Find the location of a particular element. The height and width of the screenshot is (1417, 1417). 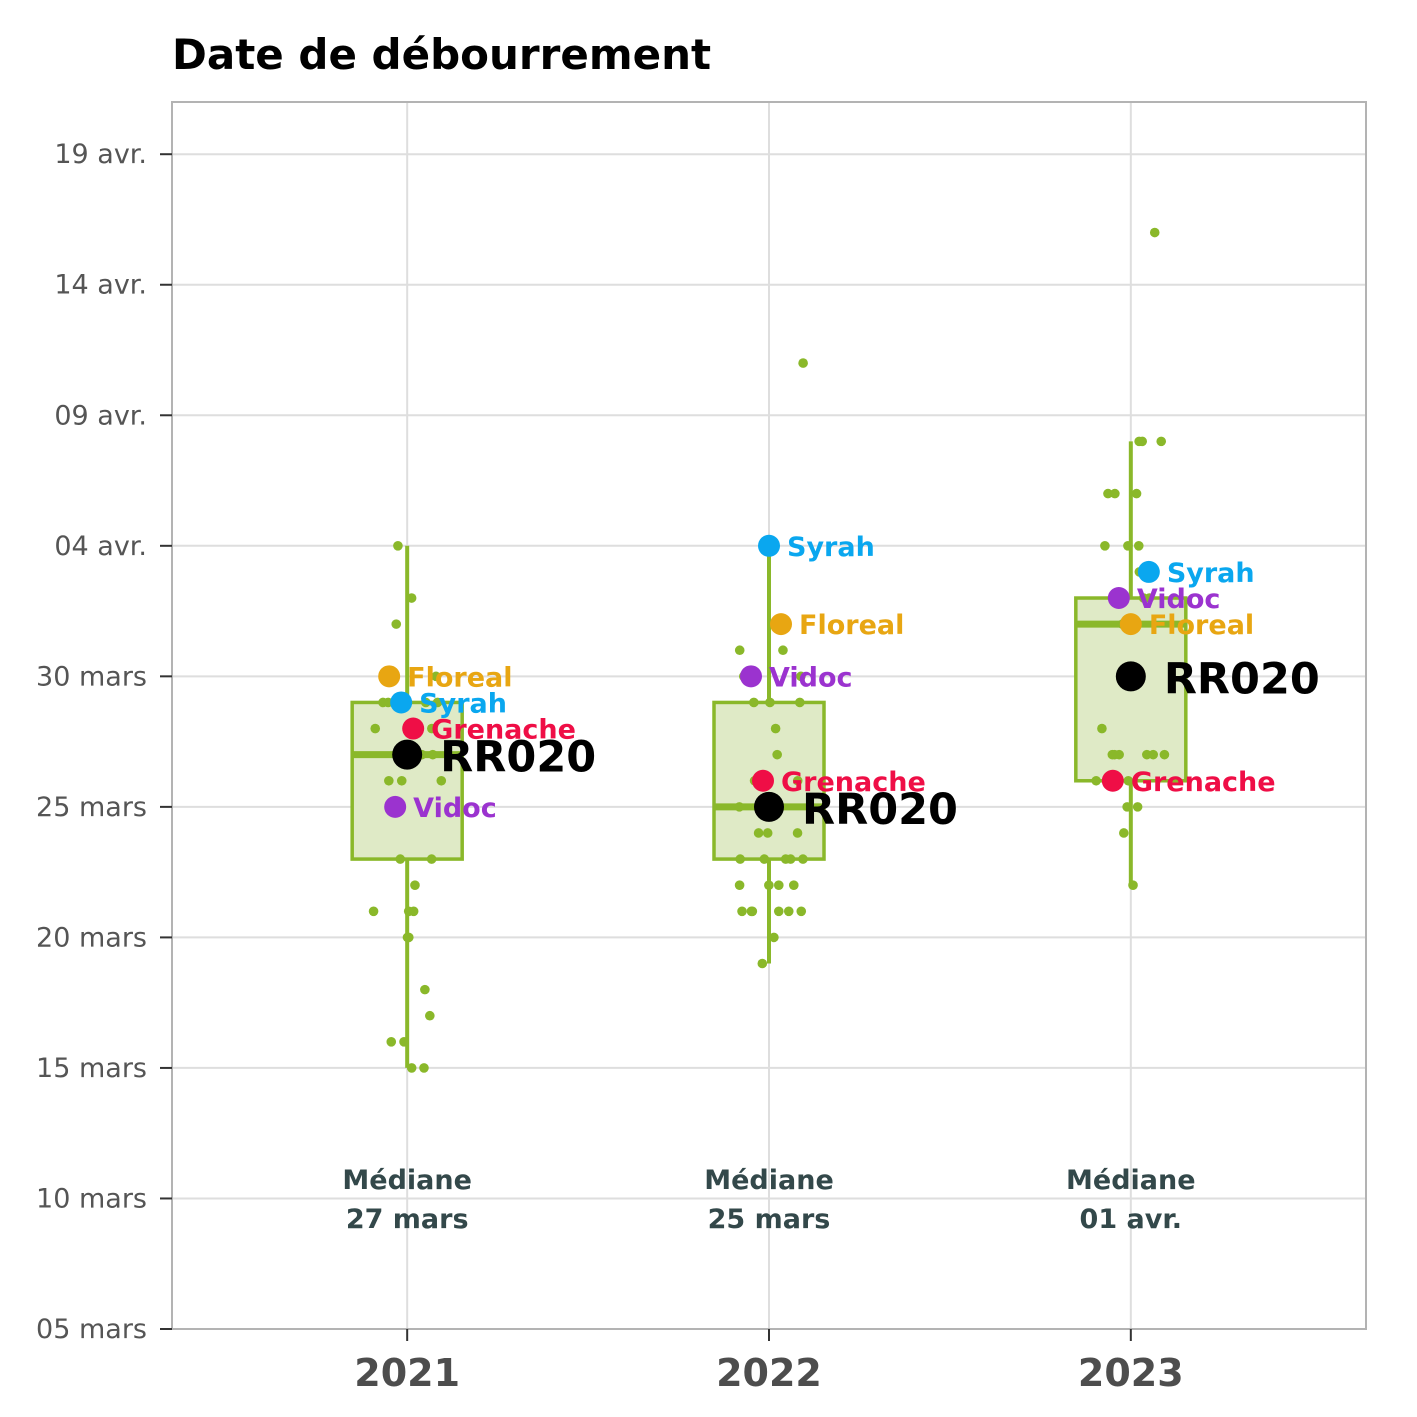

x-tick-label: 2021 is located at coordinates (407, 1373).